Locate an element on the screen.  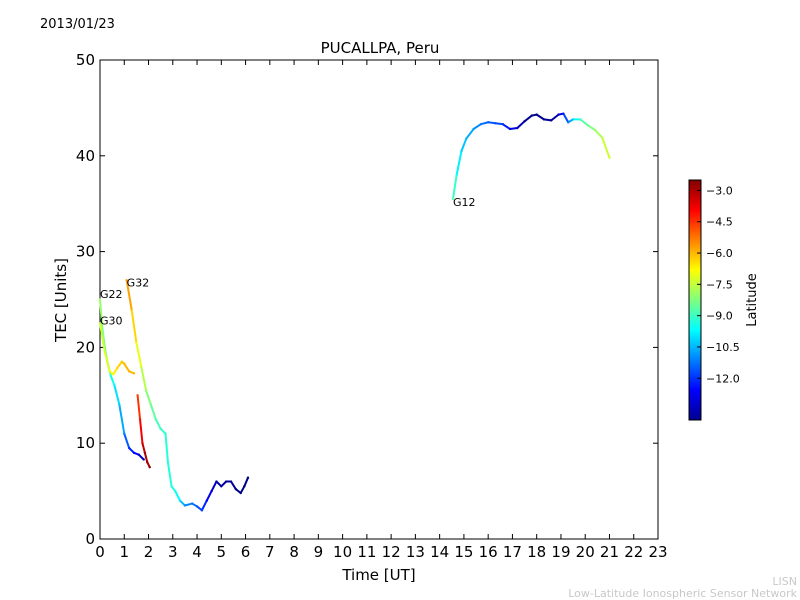
x-tick-label: 0 is located at coordinates (100, 552).